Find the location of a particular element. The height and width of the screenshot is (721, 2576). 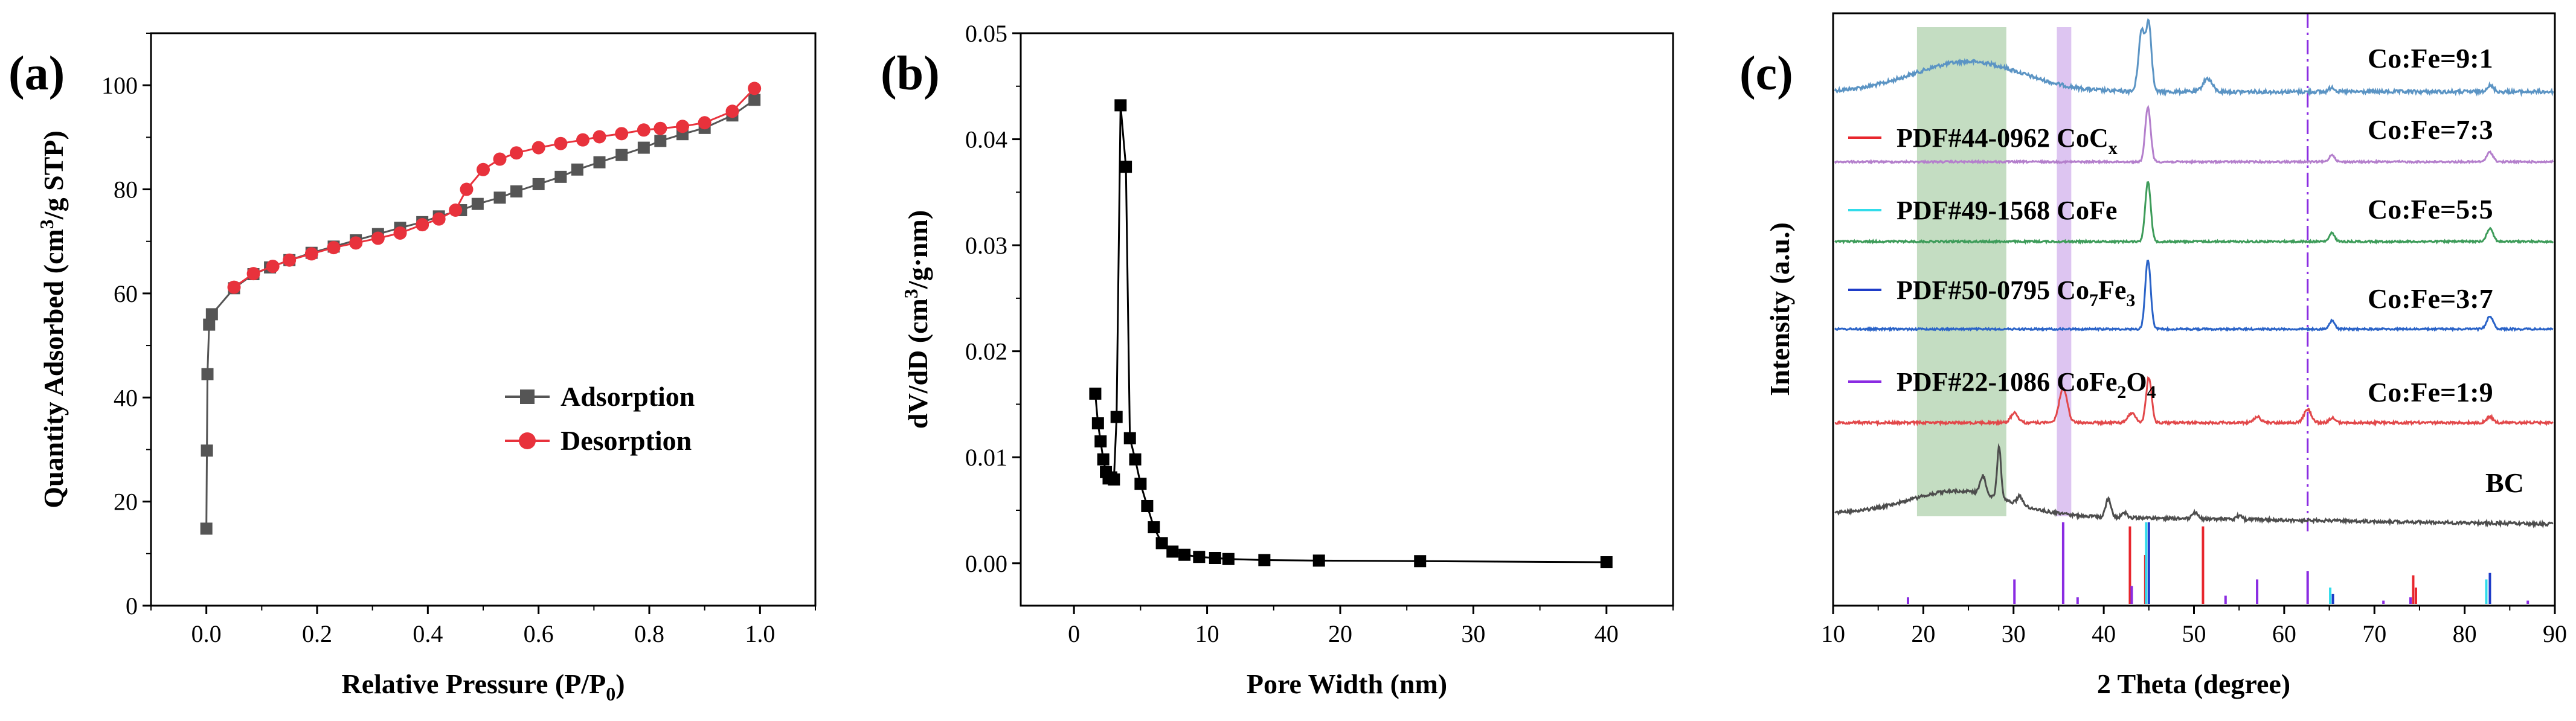

x-tick-label: 1.0 is located at coordinates (760, 633).